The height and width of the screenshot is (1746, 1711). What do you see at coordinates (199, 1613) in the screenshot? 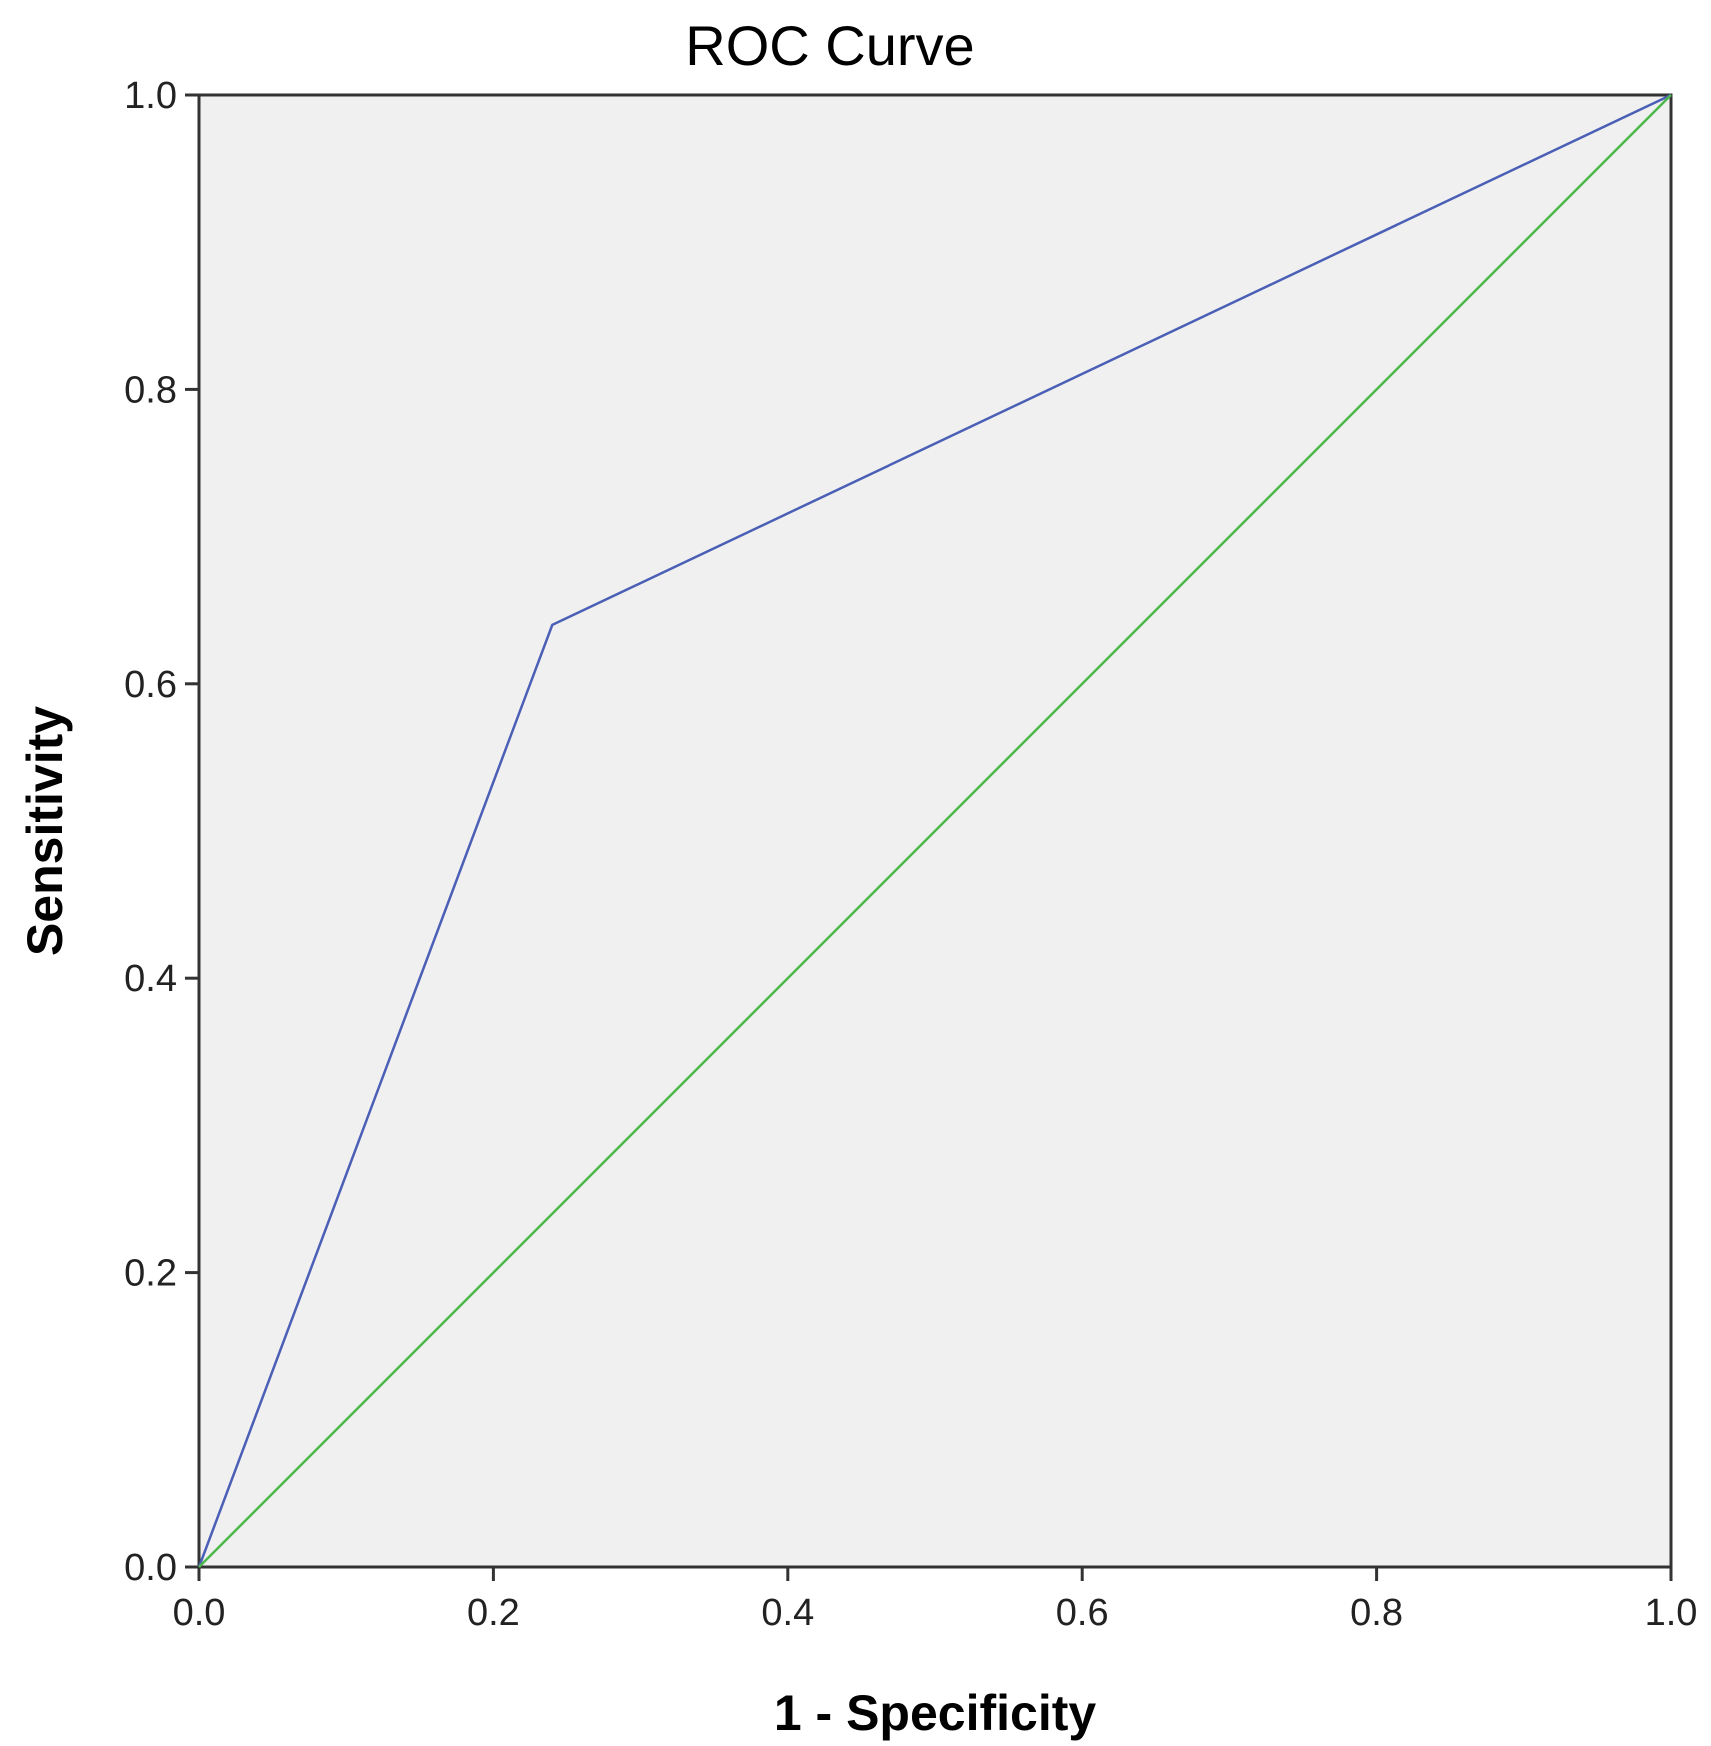
I see `x-tick-label: 0.0` at bounding box center [199, 1613].